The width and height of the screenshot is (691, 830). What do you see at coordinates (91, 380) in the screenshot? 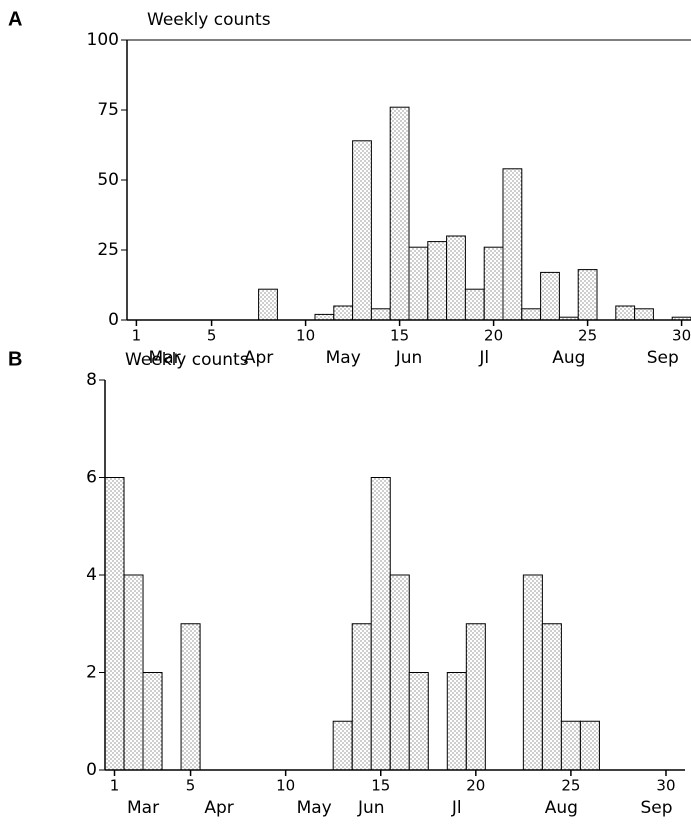
I see `y-tick-label: 8` at bounding box center [91, 380].